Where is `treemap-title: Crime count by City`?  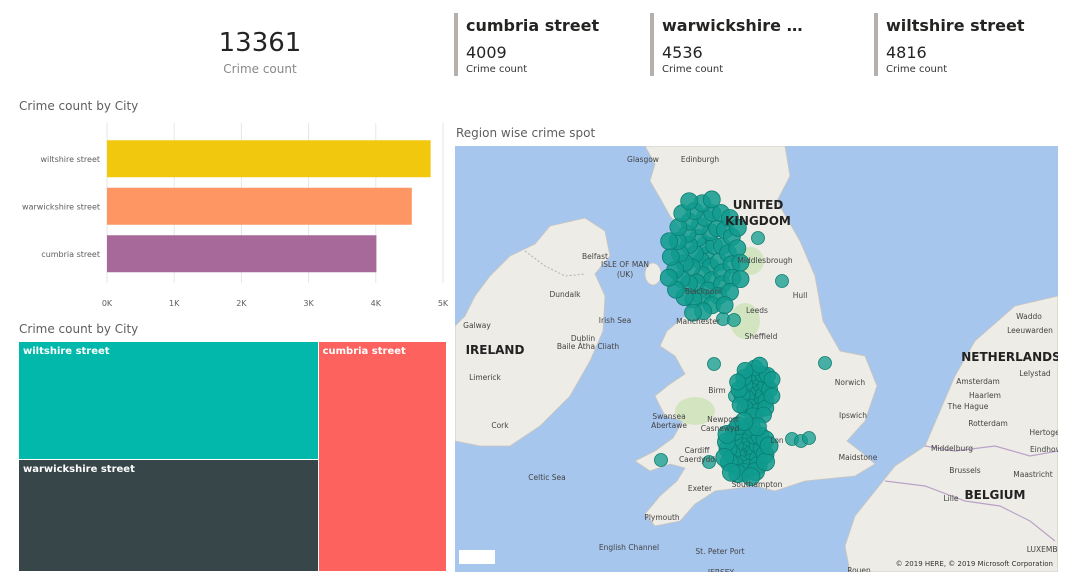 treemap-title: Crime count by City is located at coordinates (79, 329).